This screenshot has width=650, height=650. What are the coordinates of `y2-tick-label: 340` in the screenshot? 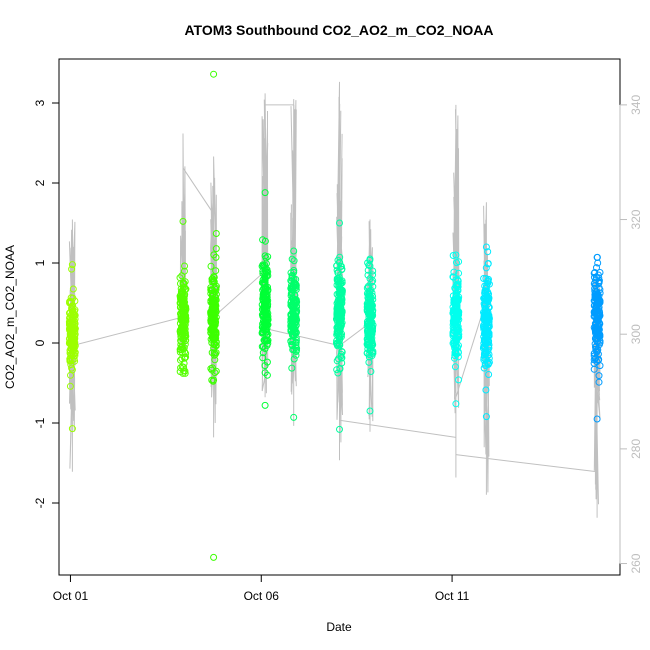 It's located at (636, 105).